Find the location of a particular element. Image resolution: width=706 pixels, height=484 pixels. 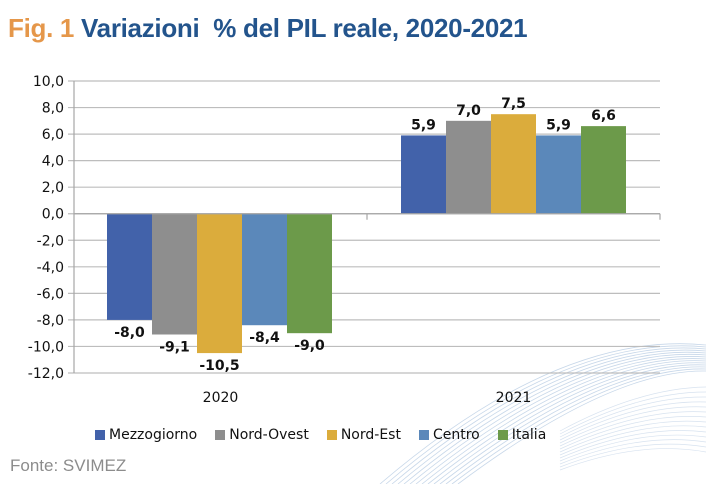

data-label: -8,0 is located at coordinates (129, 333).